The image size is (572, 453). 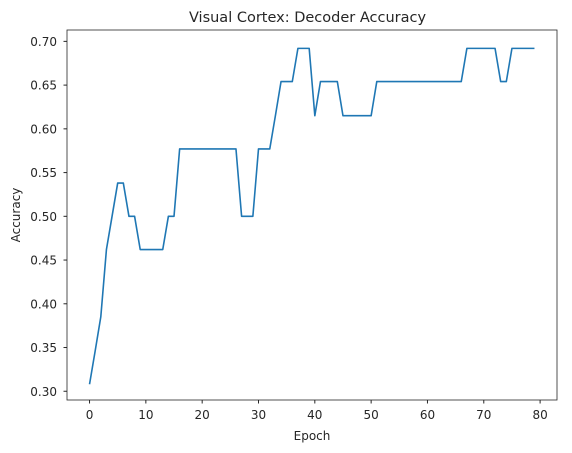 What do you see at coordinates (145, 415) in the screenshot?
I see `x-tick-label: 10` at bounding box center [145, 415].